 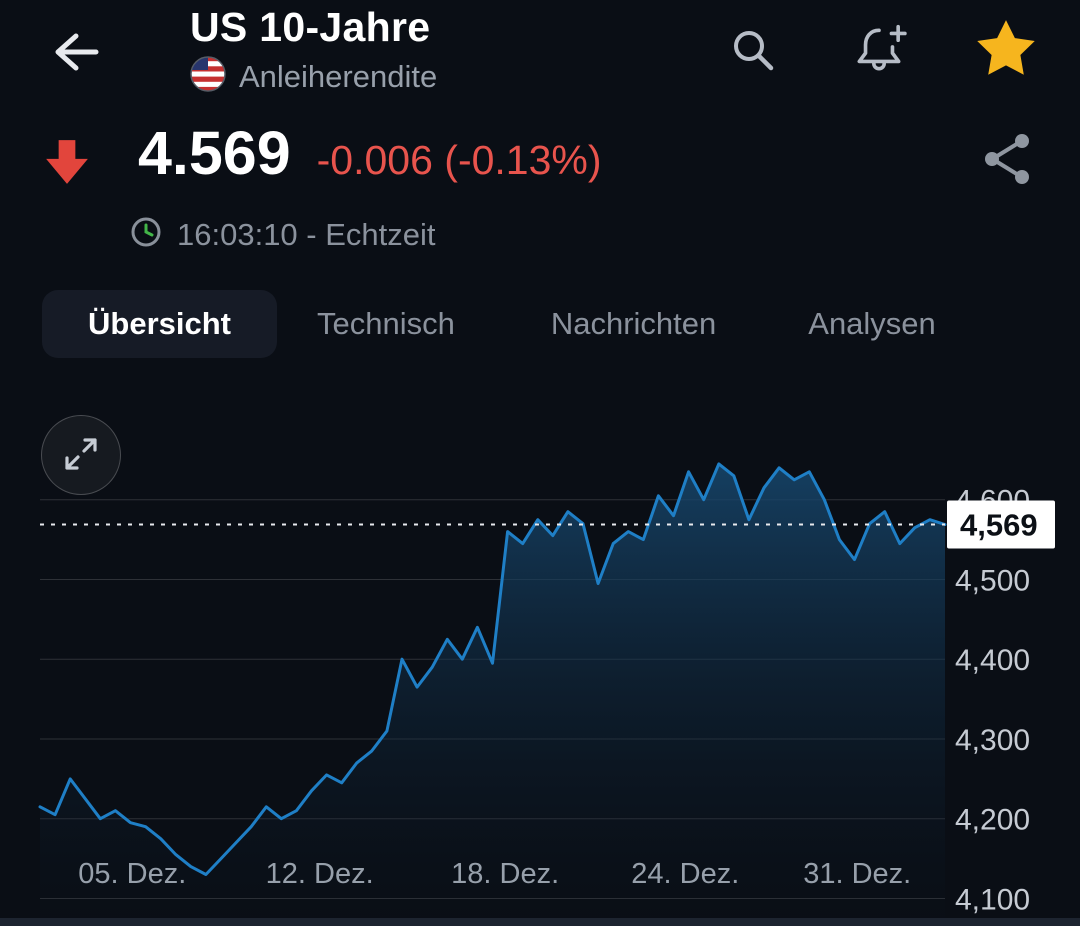 I want to click on svg-text: 12. Dez., so click(x=320, y=874).